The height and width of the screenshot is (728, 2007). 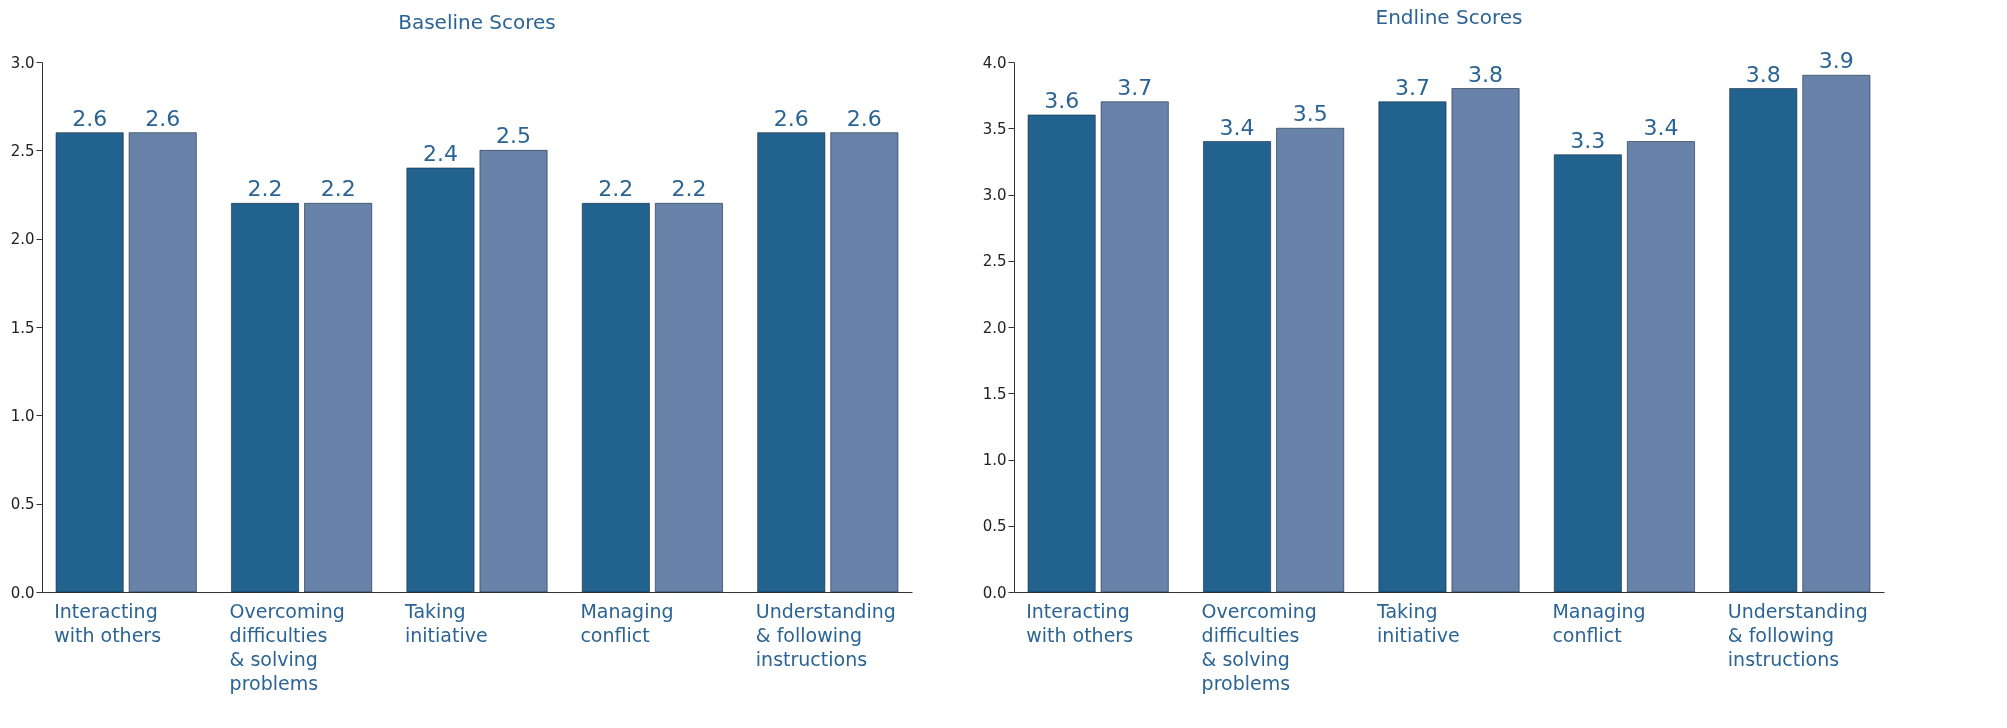 What do you see at coordinates (1588, 140) in the screenshot?
I see `data-label: 3.3` at bounding box center [1588, 140].